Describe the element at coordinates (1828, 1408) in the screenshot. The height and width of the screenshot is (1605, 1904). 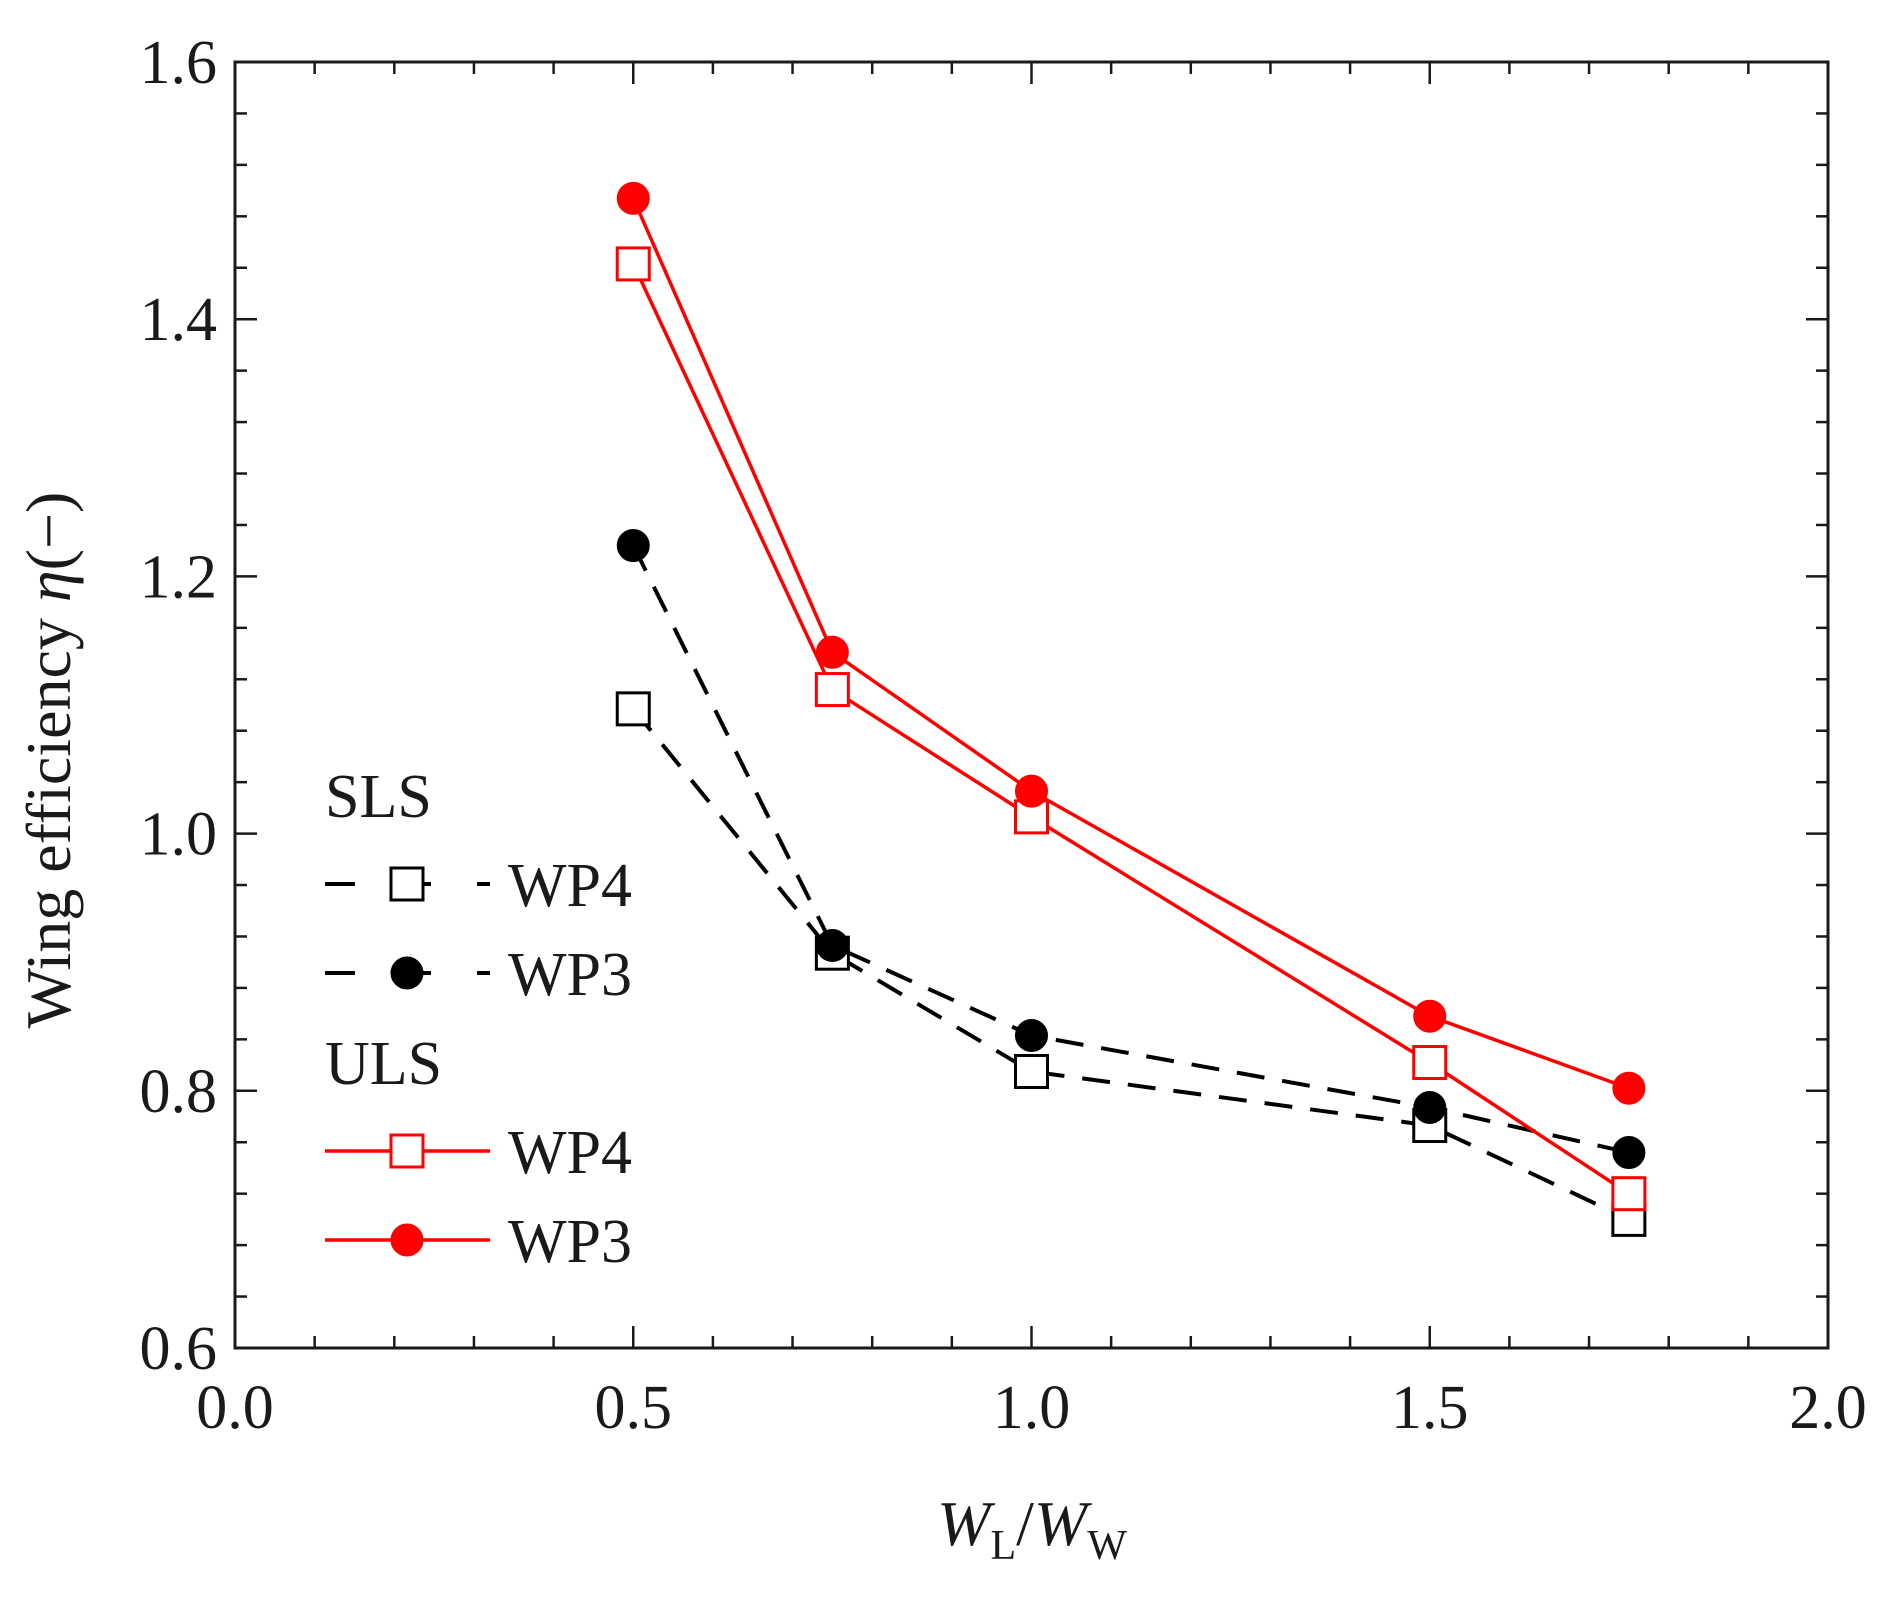
I see `x-tick-label: 2.0` at that location.